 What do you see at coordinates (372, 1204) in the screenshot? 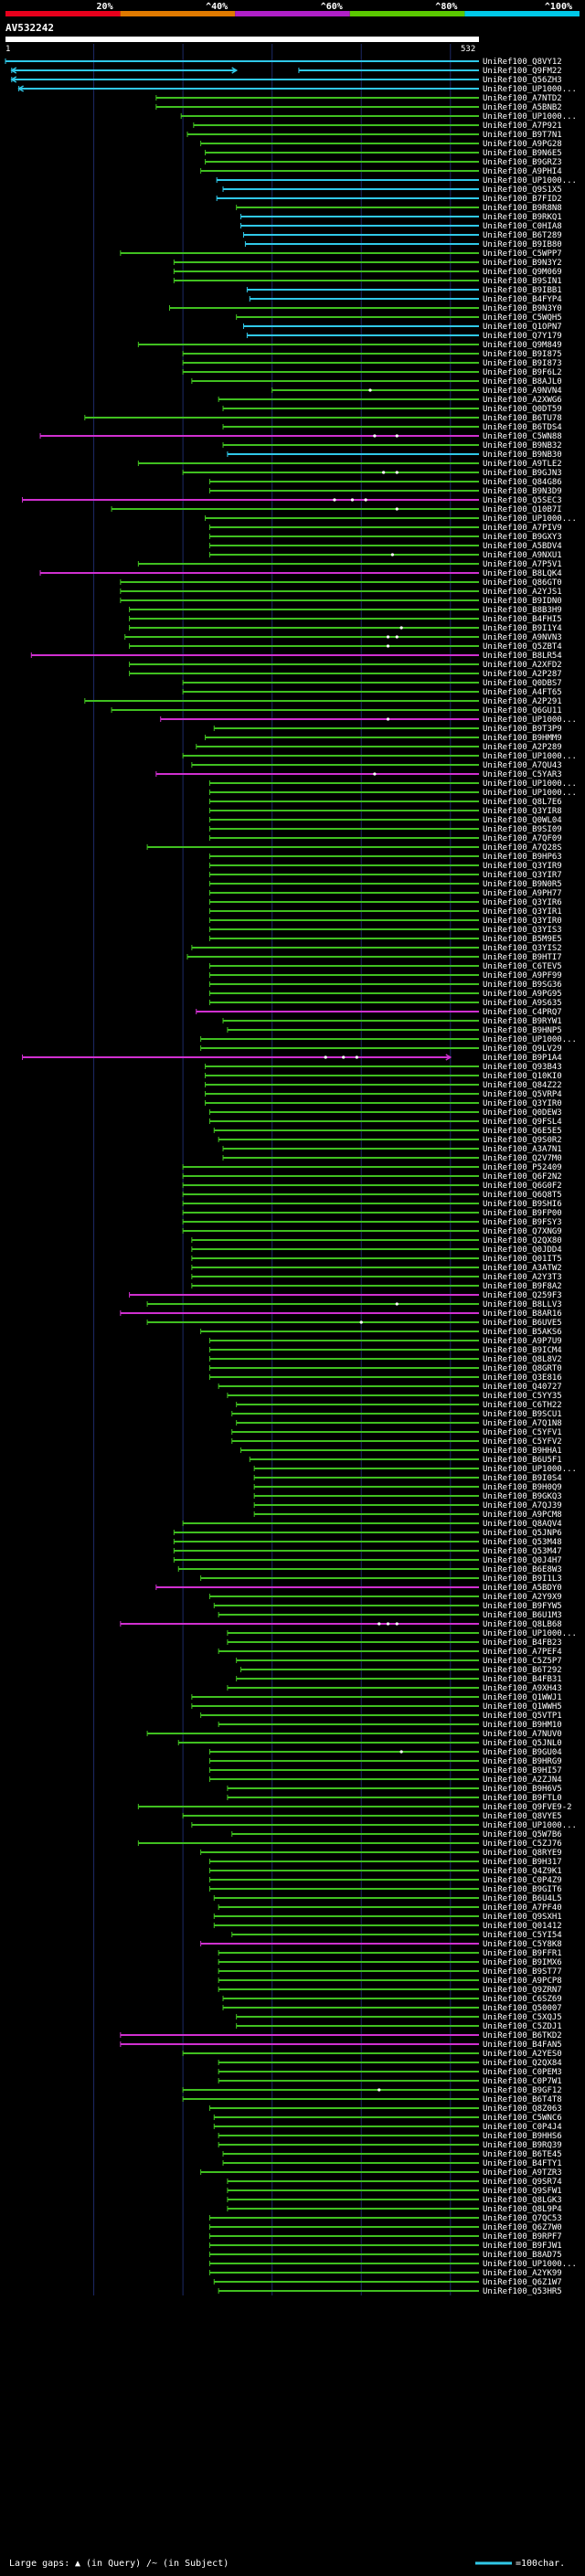
I see `hit-row: UniRef100_B9SHI6` at bounding box center [372, 1204].